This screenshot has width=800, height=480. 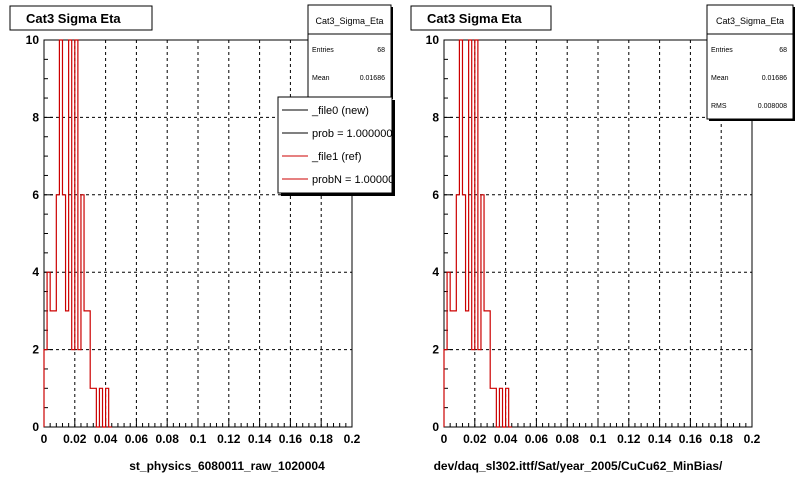 I want to click on stats-row-value: 0.008008, so click(x=772, y=106).